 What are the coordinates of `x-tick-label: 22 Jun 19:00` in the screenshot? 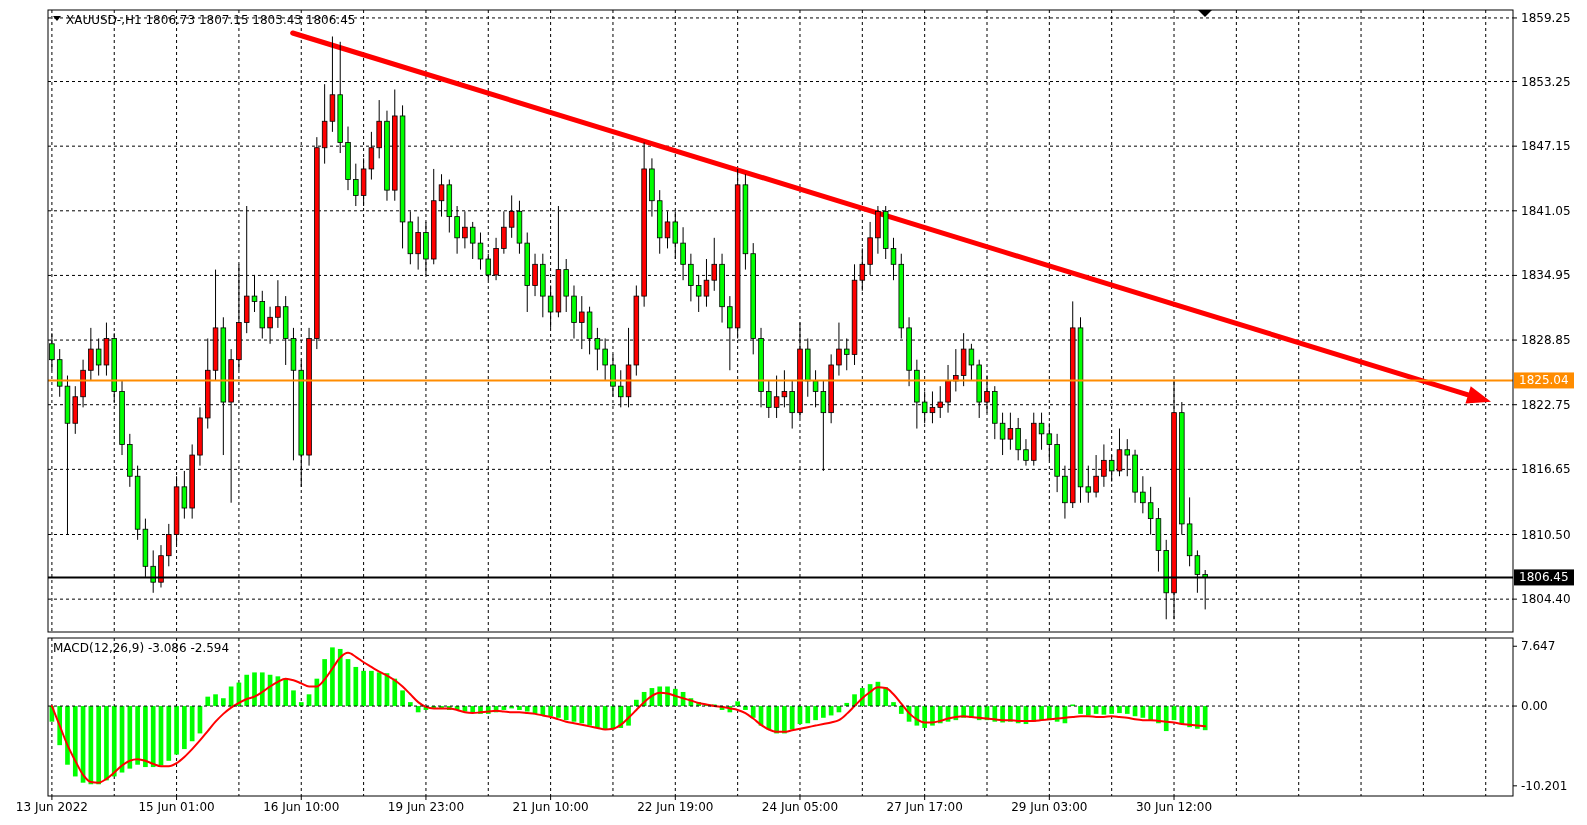 It's located at (675, 807).